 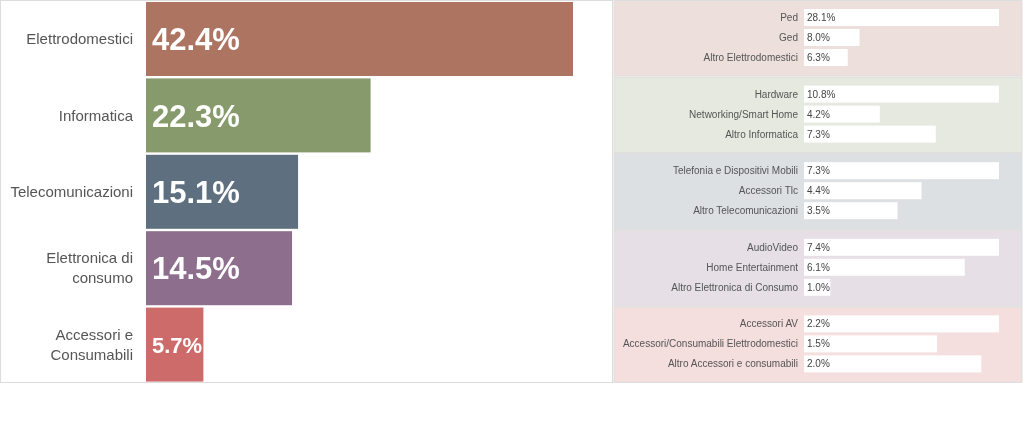 I want to click on y-tick-label: Accessori e Consumabili, so click(x=91, y=344).